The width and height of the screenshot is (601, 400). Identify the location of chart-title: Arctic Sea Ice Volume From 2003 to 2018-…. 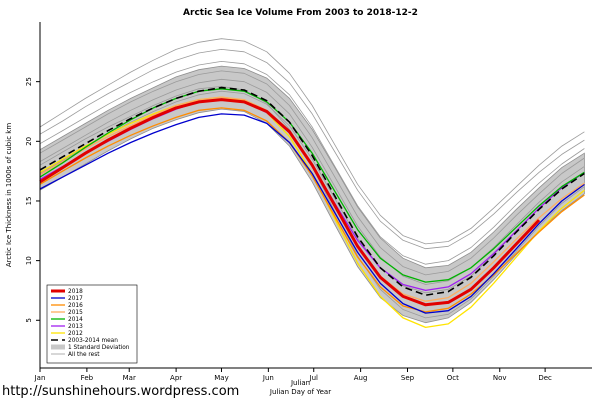
(300, 13).